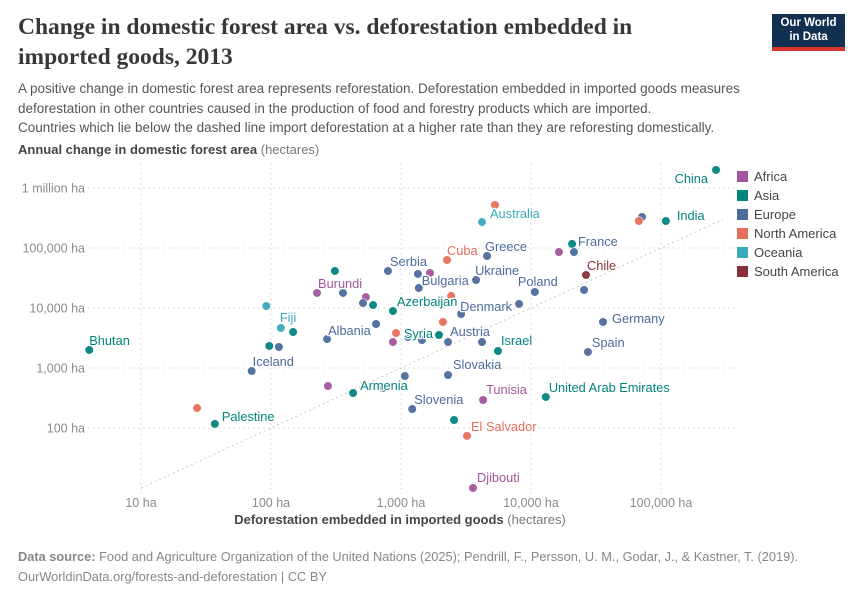  What do you see at coordinates (487, 256) in the screenshot?
I see `data-point-greece` at bounding box center [487, 256].